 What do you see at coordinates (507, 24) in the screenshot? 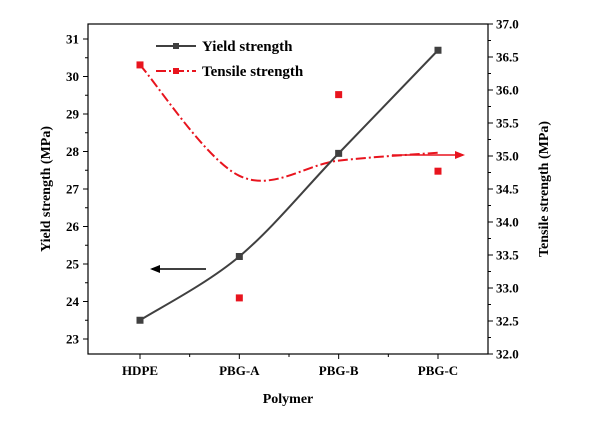
I see `right-tick-label: 37.0` at bounding box center [507, 24].